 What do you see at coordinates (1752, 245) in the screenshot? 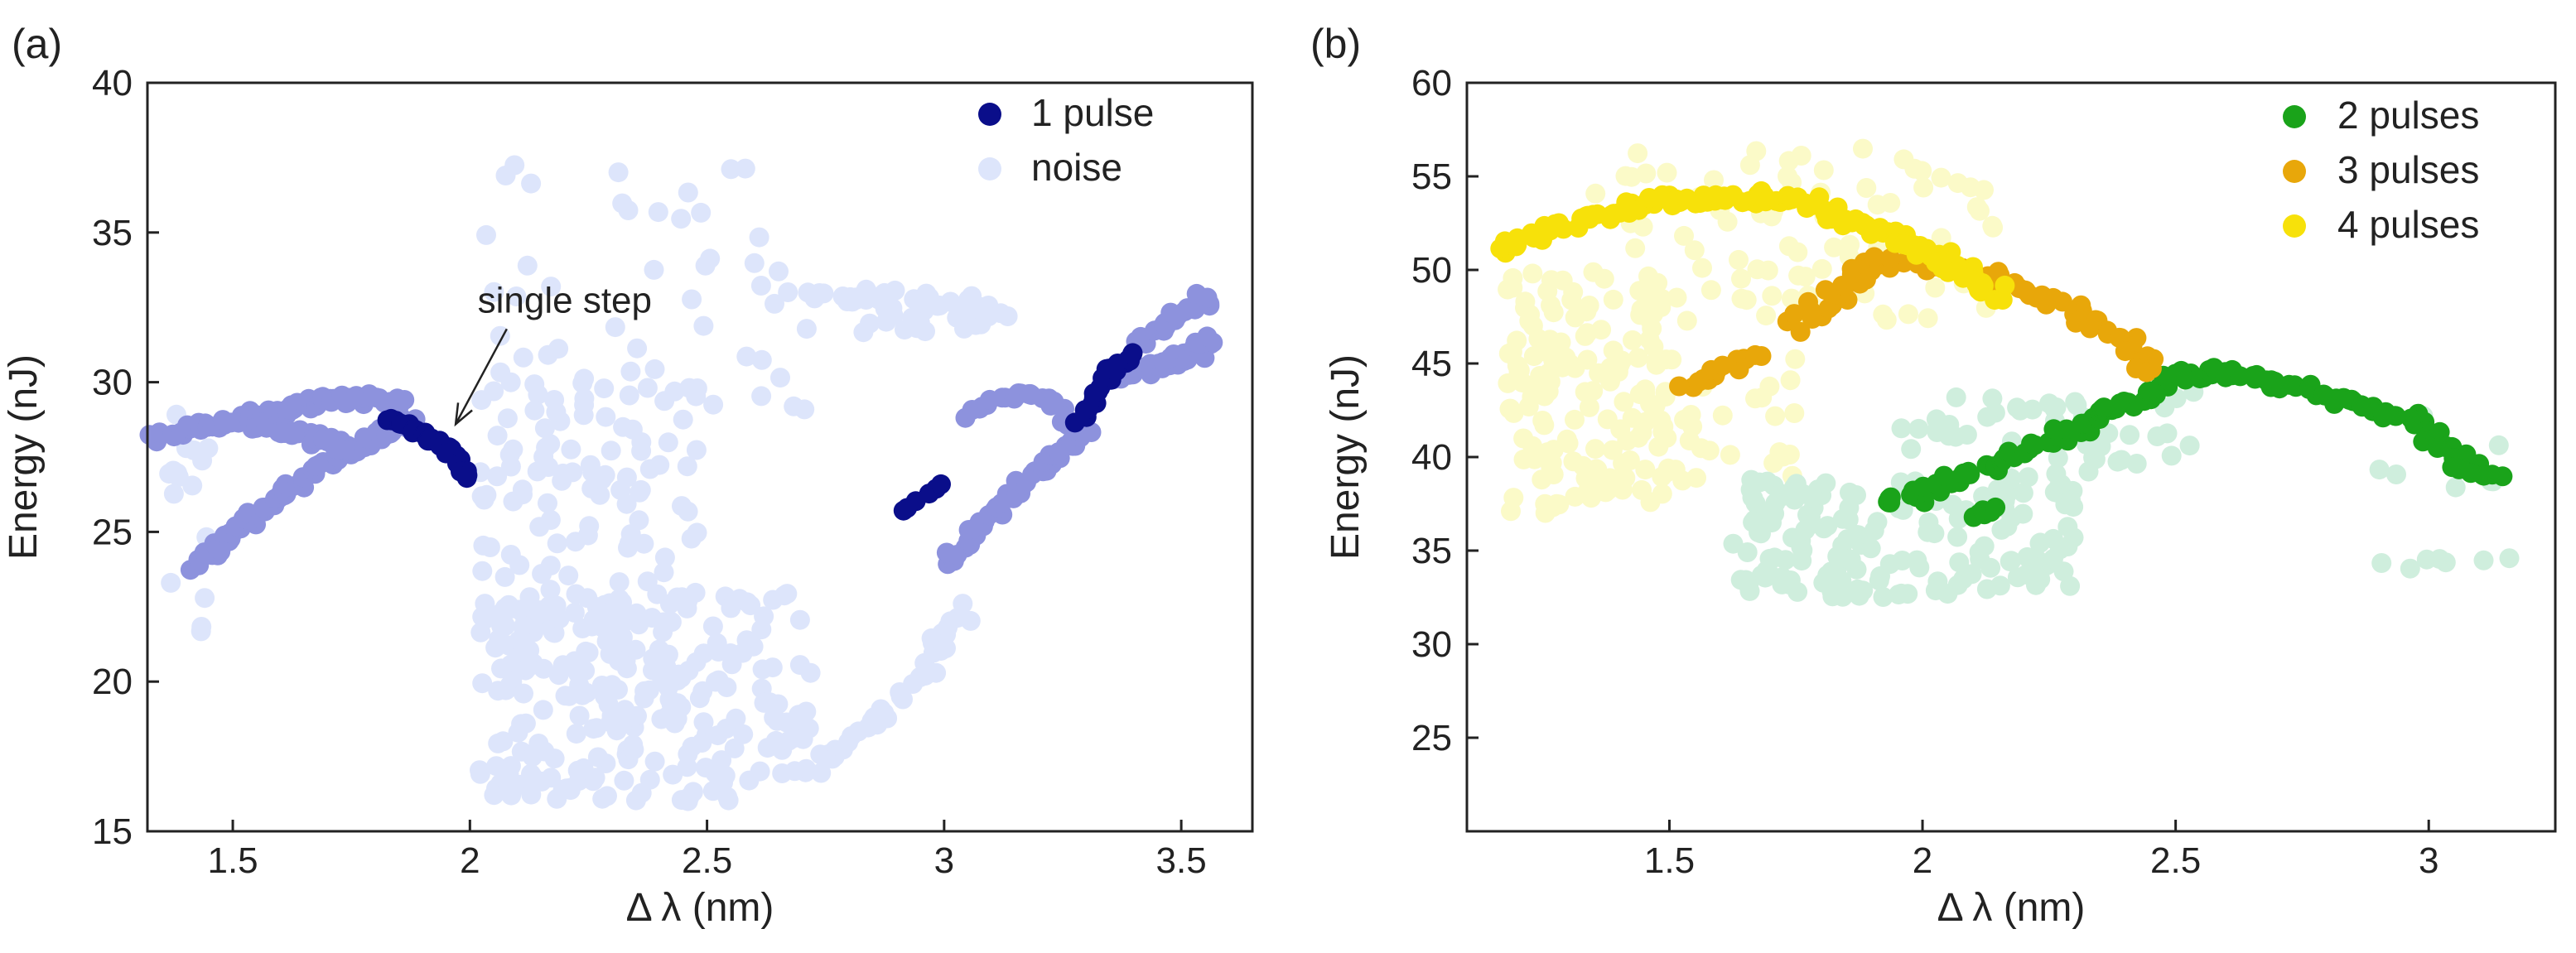
I see `series-4-pulses` at bounding box center [1752, 245].